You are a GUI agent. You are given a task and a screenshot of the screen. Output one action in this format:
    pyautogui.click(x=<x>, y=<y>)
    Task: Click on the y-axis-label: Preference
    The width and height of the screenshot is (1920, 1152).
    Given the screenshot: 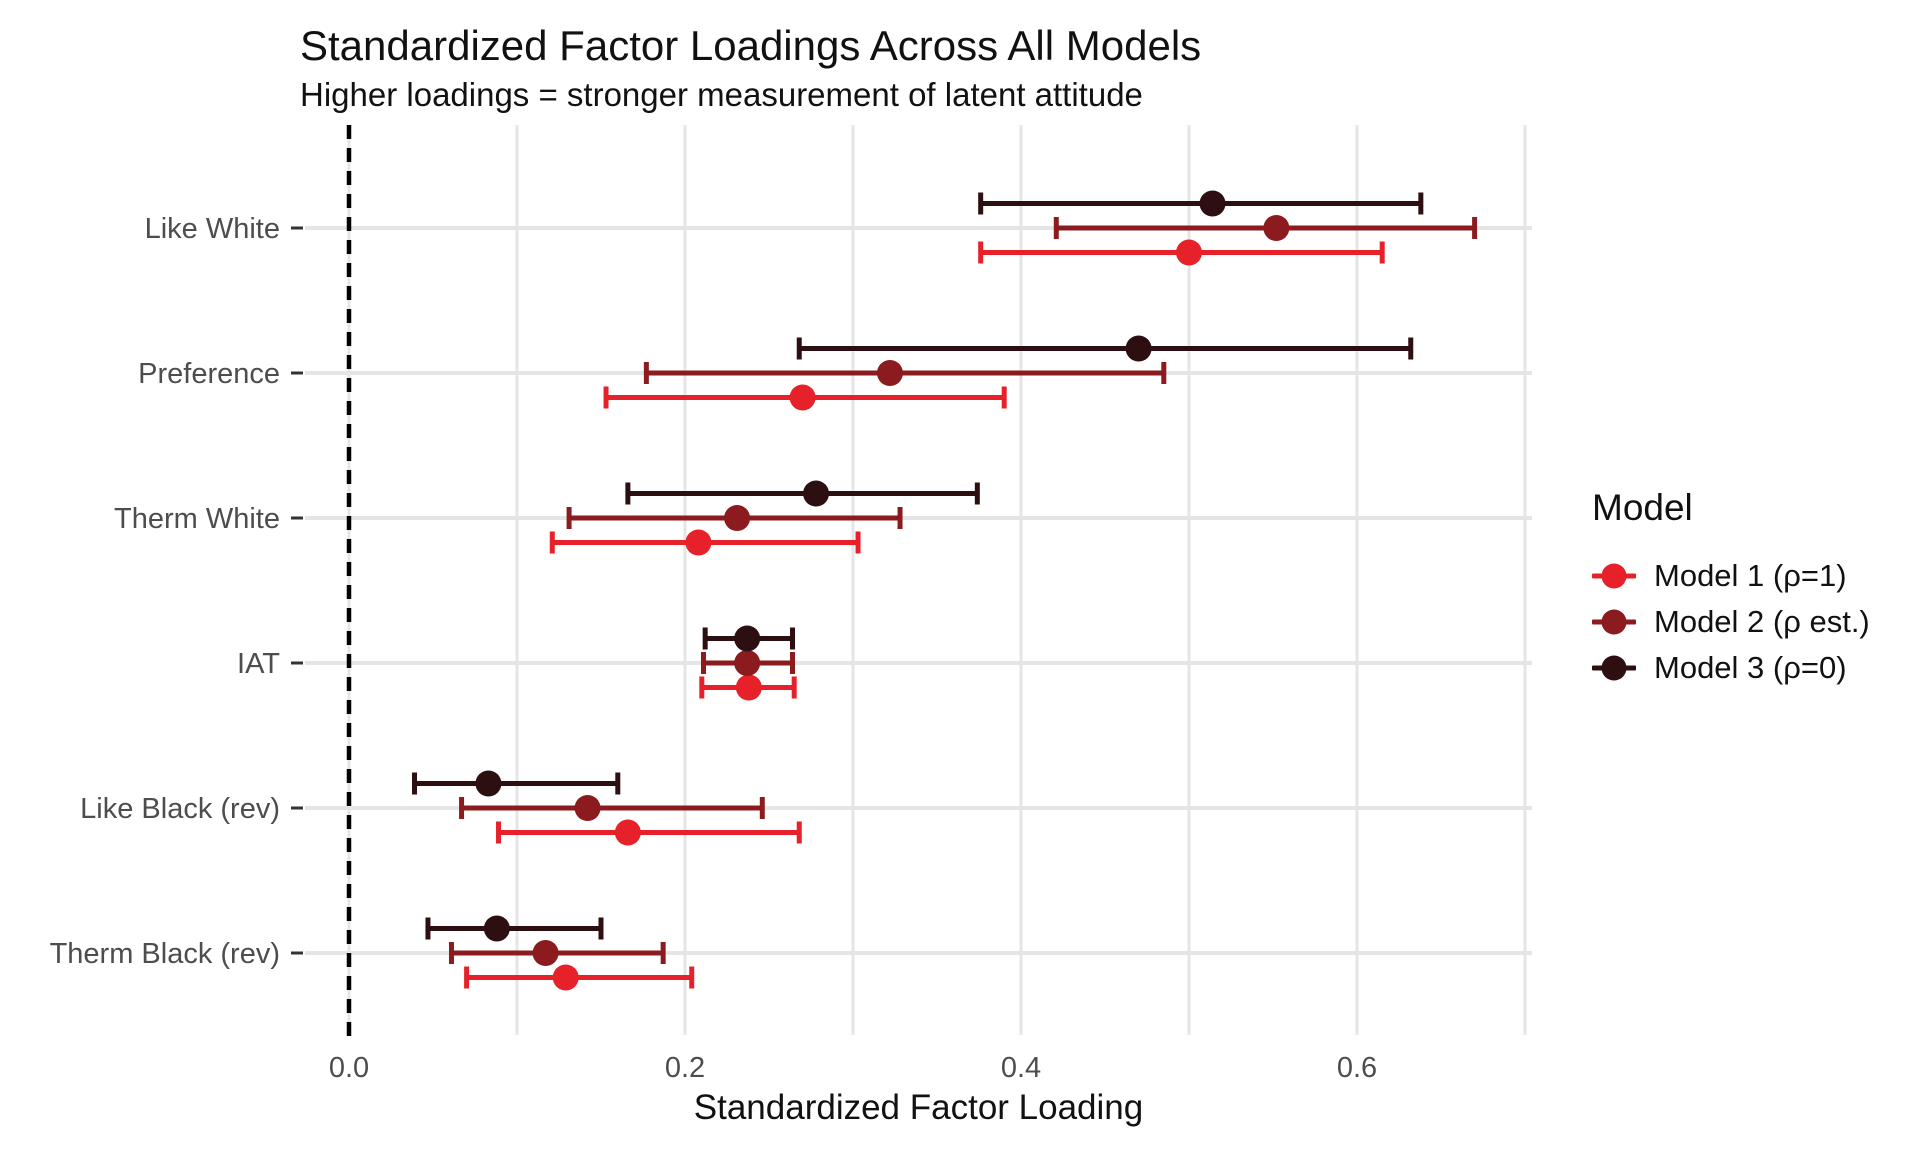 What is the action you would take?
    pyautogui.click(x=209, y=374)
    